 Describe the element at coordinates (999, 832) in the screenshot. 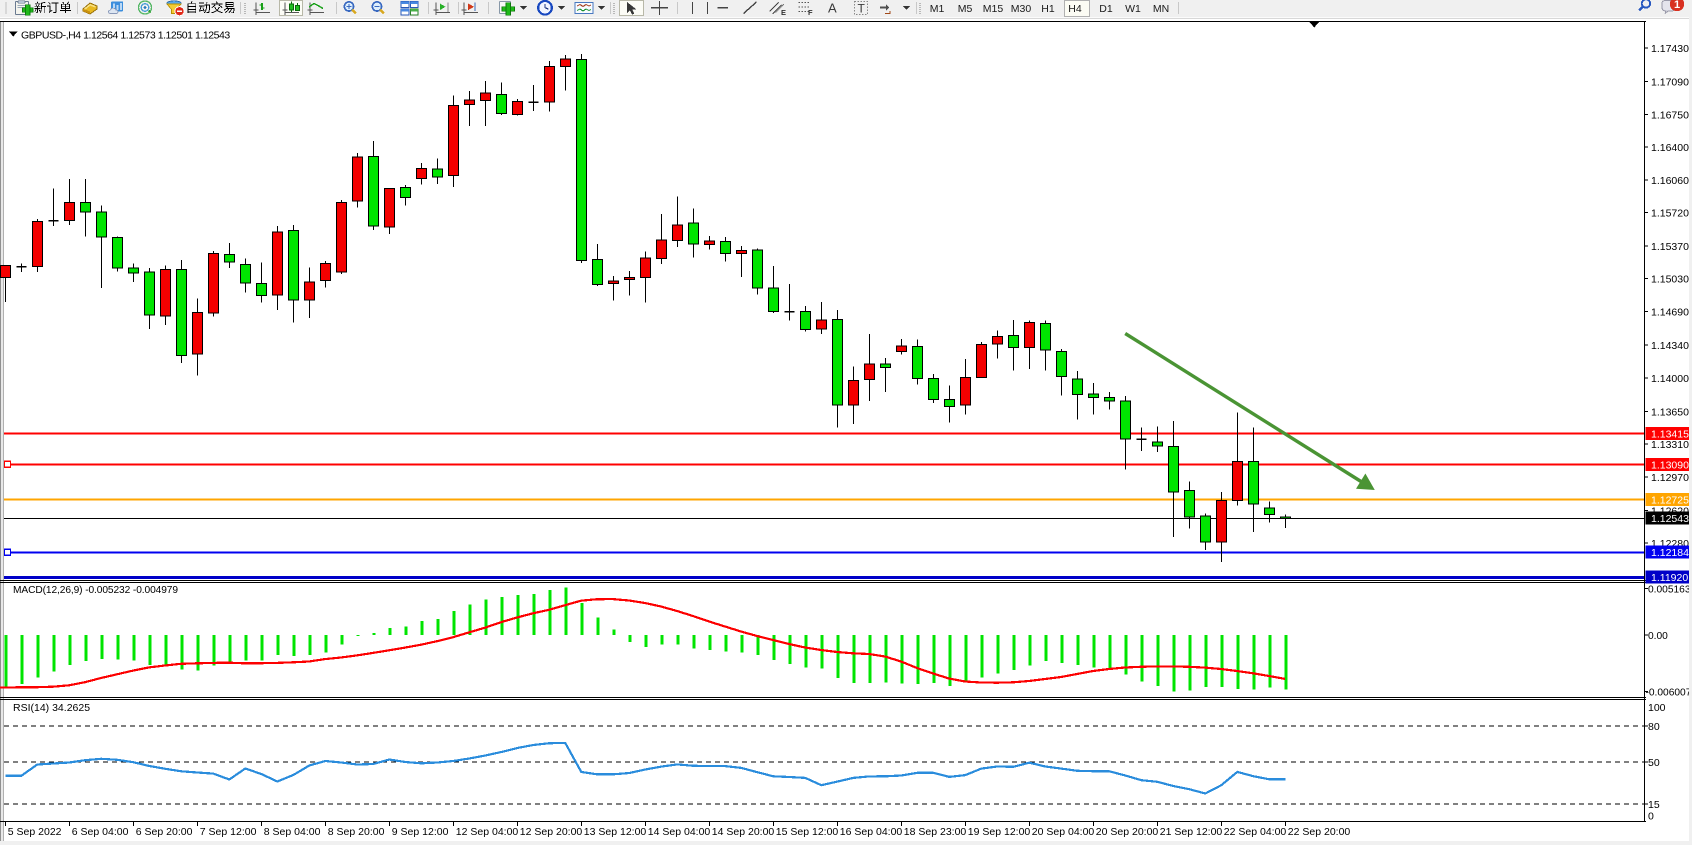

I see `svg-text: 19 Sep 12:00` at that location.